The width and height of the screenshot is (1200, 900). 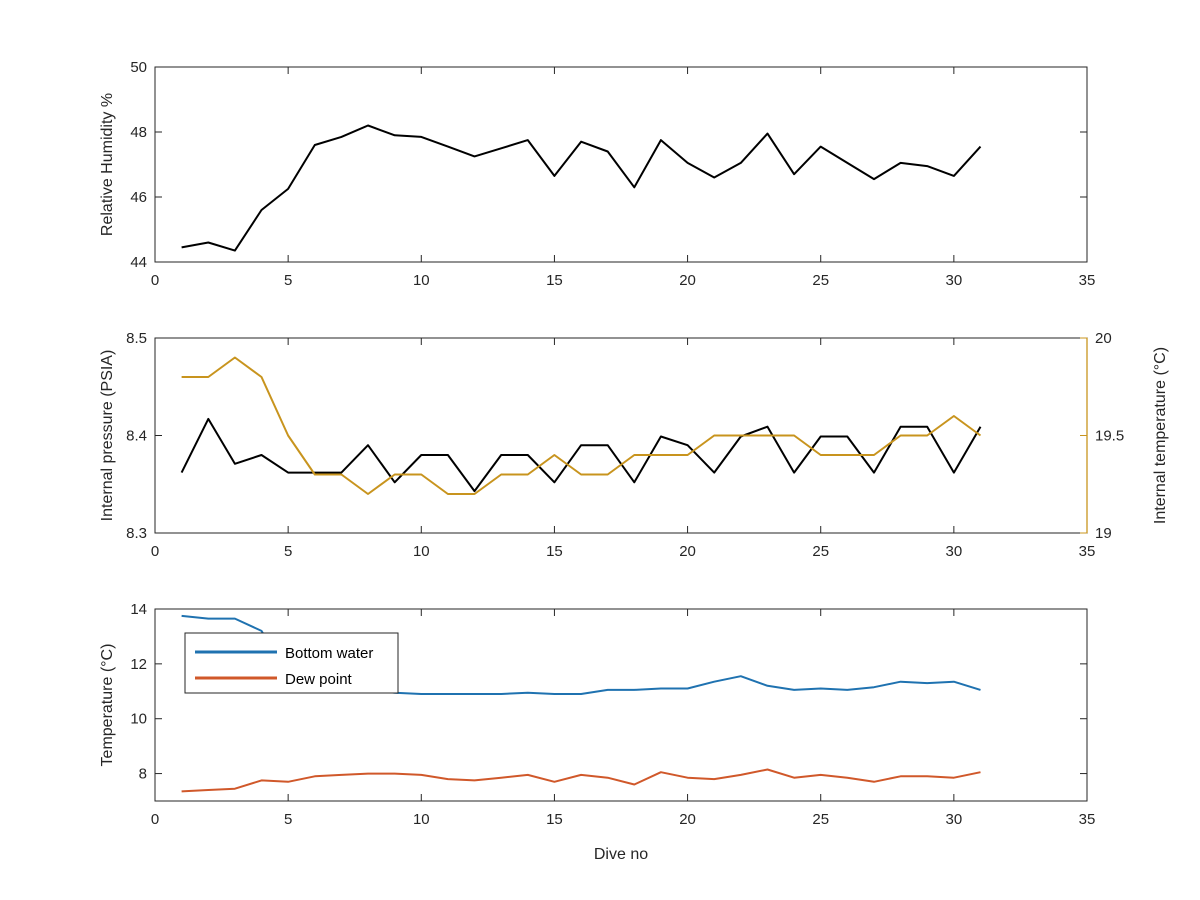 I want to click on right-y-tick-label: 19.5, so click(x=1109, y=436).